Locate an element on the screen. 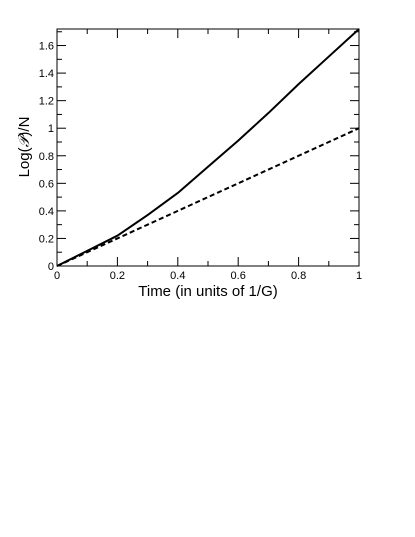  x-tick-label: 0.2 is located at coordinates (117, 276).